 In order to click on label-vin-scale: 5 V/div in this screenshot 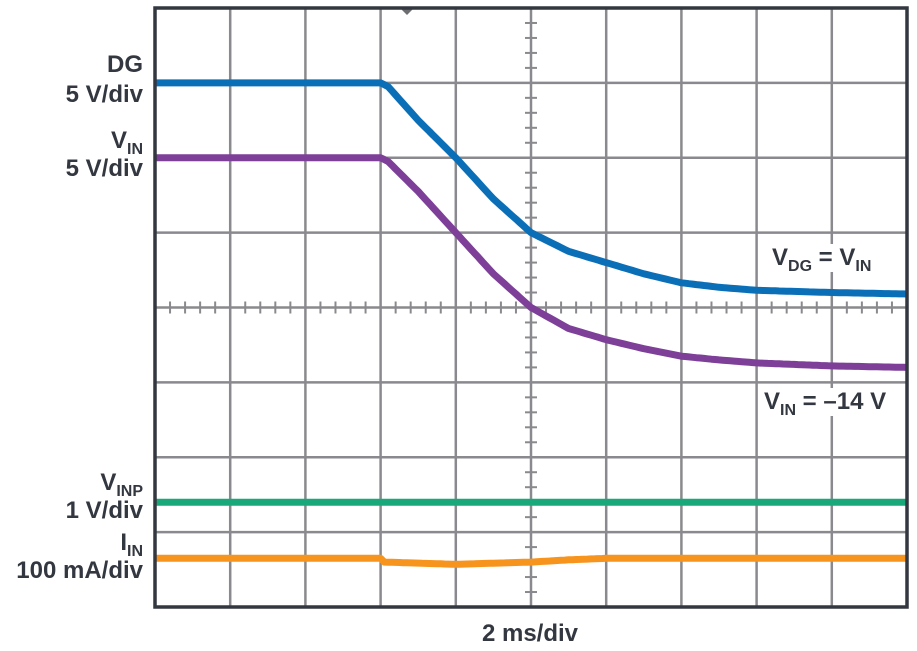, I will do `click(104, 168)`.